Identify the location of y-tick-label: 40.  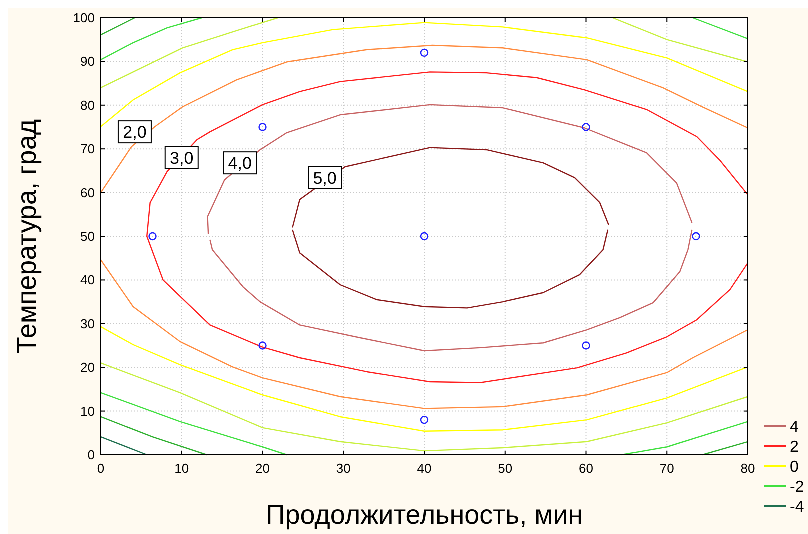
(87, 280).